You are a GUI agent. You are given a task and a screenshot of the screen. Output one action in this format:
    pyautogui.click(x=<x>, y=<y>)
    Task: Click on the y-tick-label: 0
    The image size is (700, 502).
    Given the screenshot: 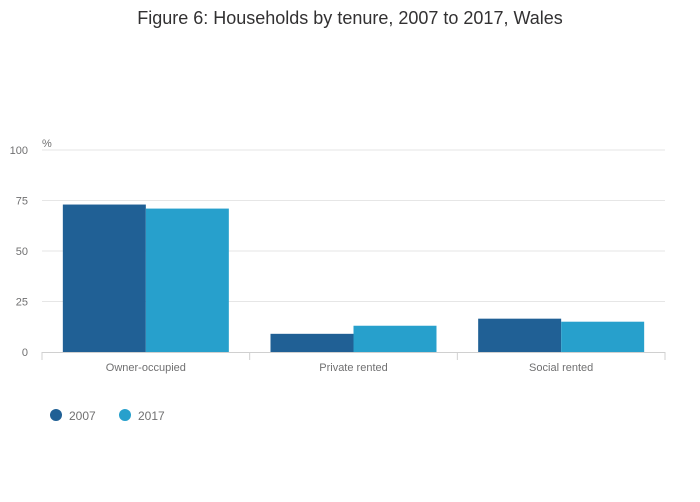 What is the action you would take?
    pyautogui.click(x=25, y=353)
    